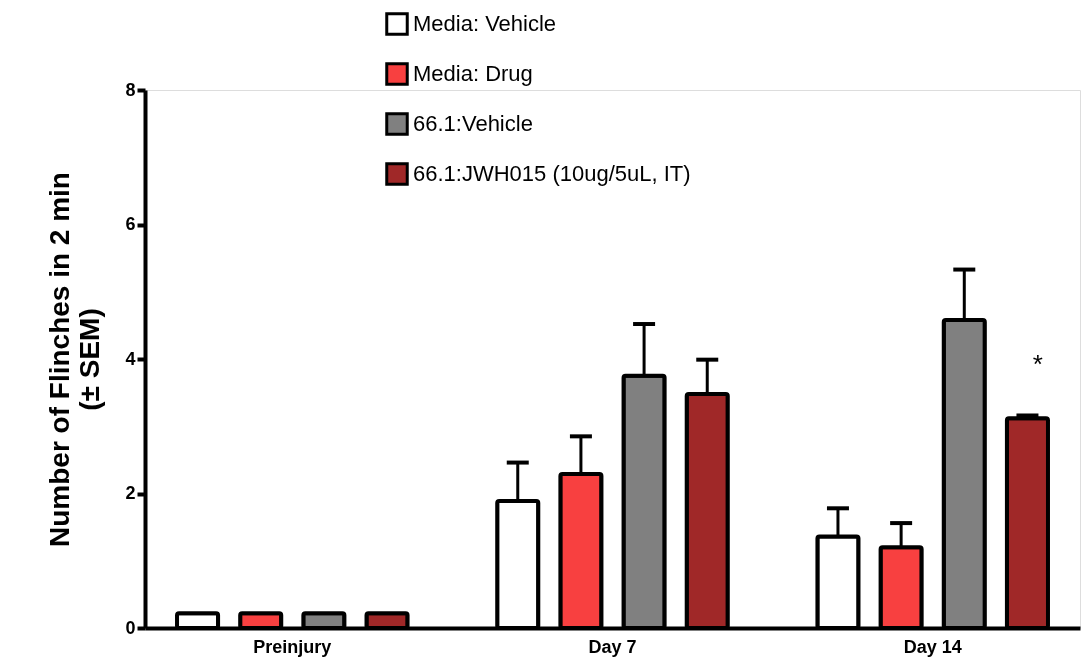 This screenshot has width=1091, height=671. What do you see at coordinates (932, 646) in the screenshot?
I see `x-tick-label: Day 14` at bounding box center [932, 646].